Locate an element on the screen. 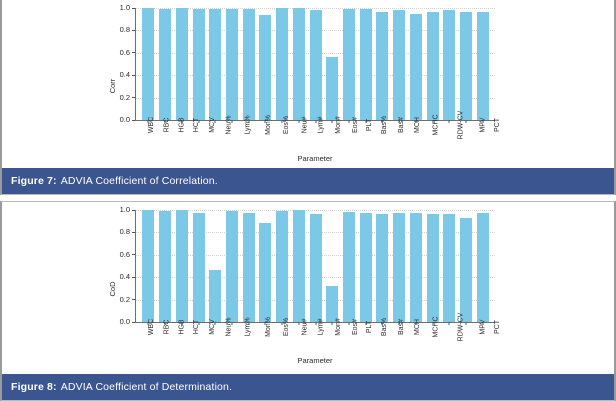  chart-8-x-axis-line is located at coordinates (315, 322).